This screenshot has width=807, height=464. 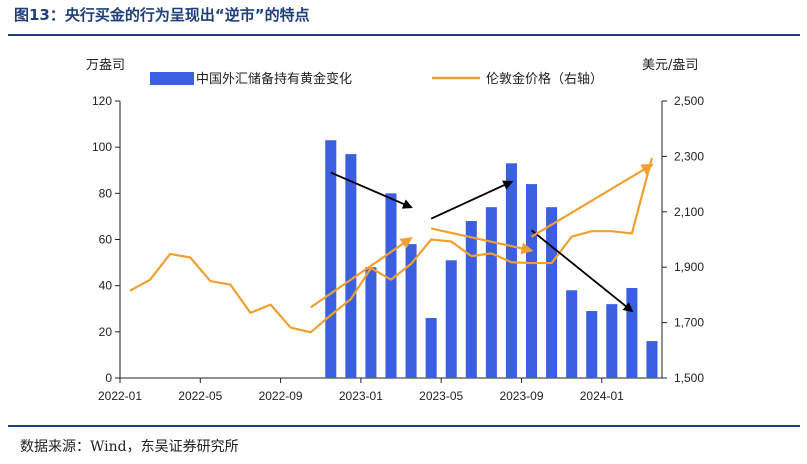 What do you see at coordinates (172, 78) in the screenshot?
I see `legend-swatch-bars` at bounding box center [172, 78].